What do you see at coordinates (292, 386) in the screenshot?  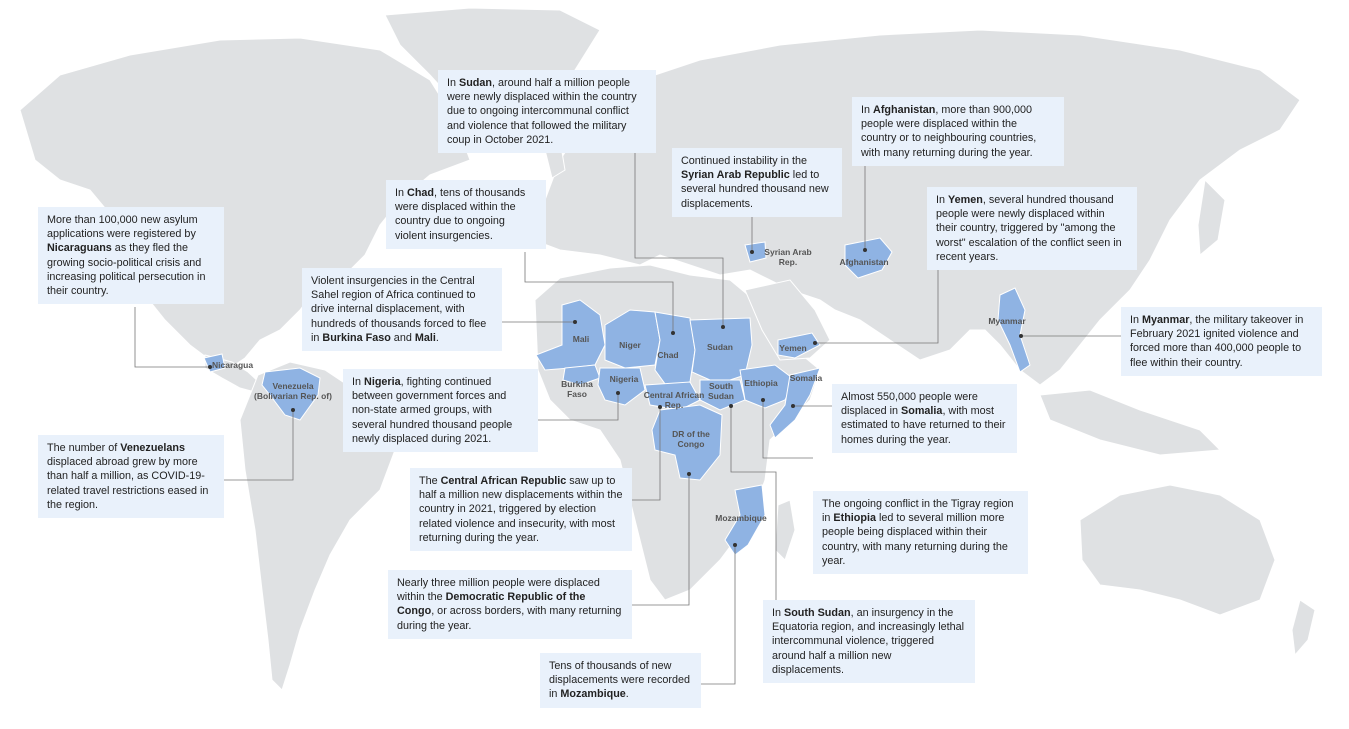 I see `country-label-line: Venezuela` at bounding box center [292, 386].